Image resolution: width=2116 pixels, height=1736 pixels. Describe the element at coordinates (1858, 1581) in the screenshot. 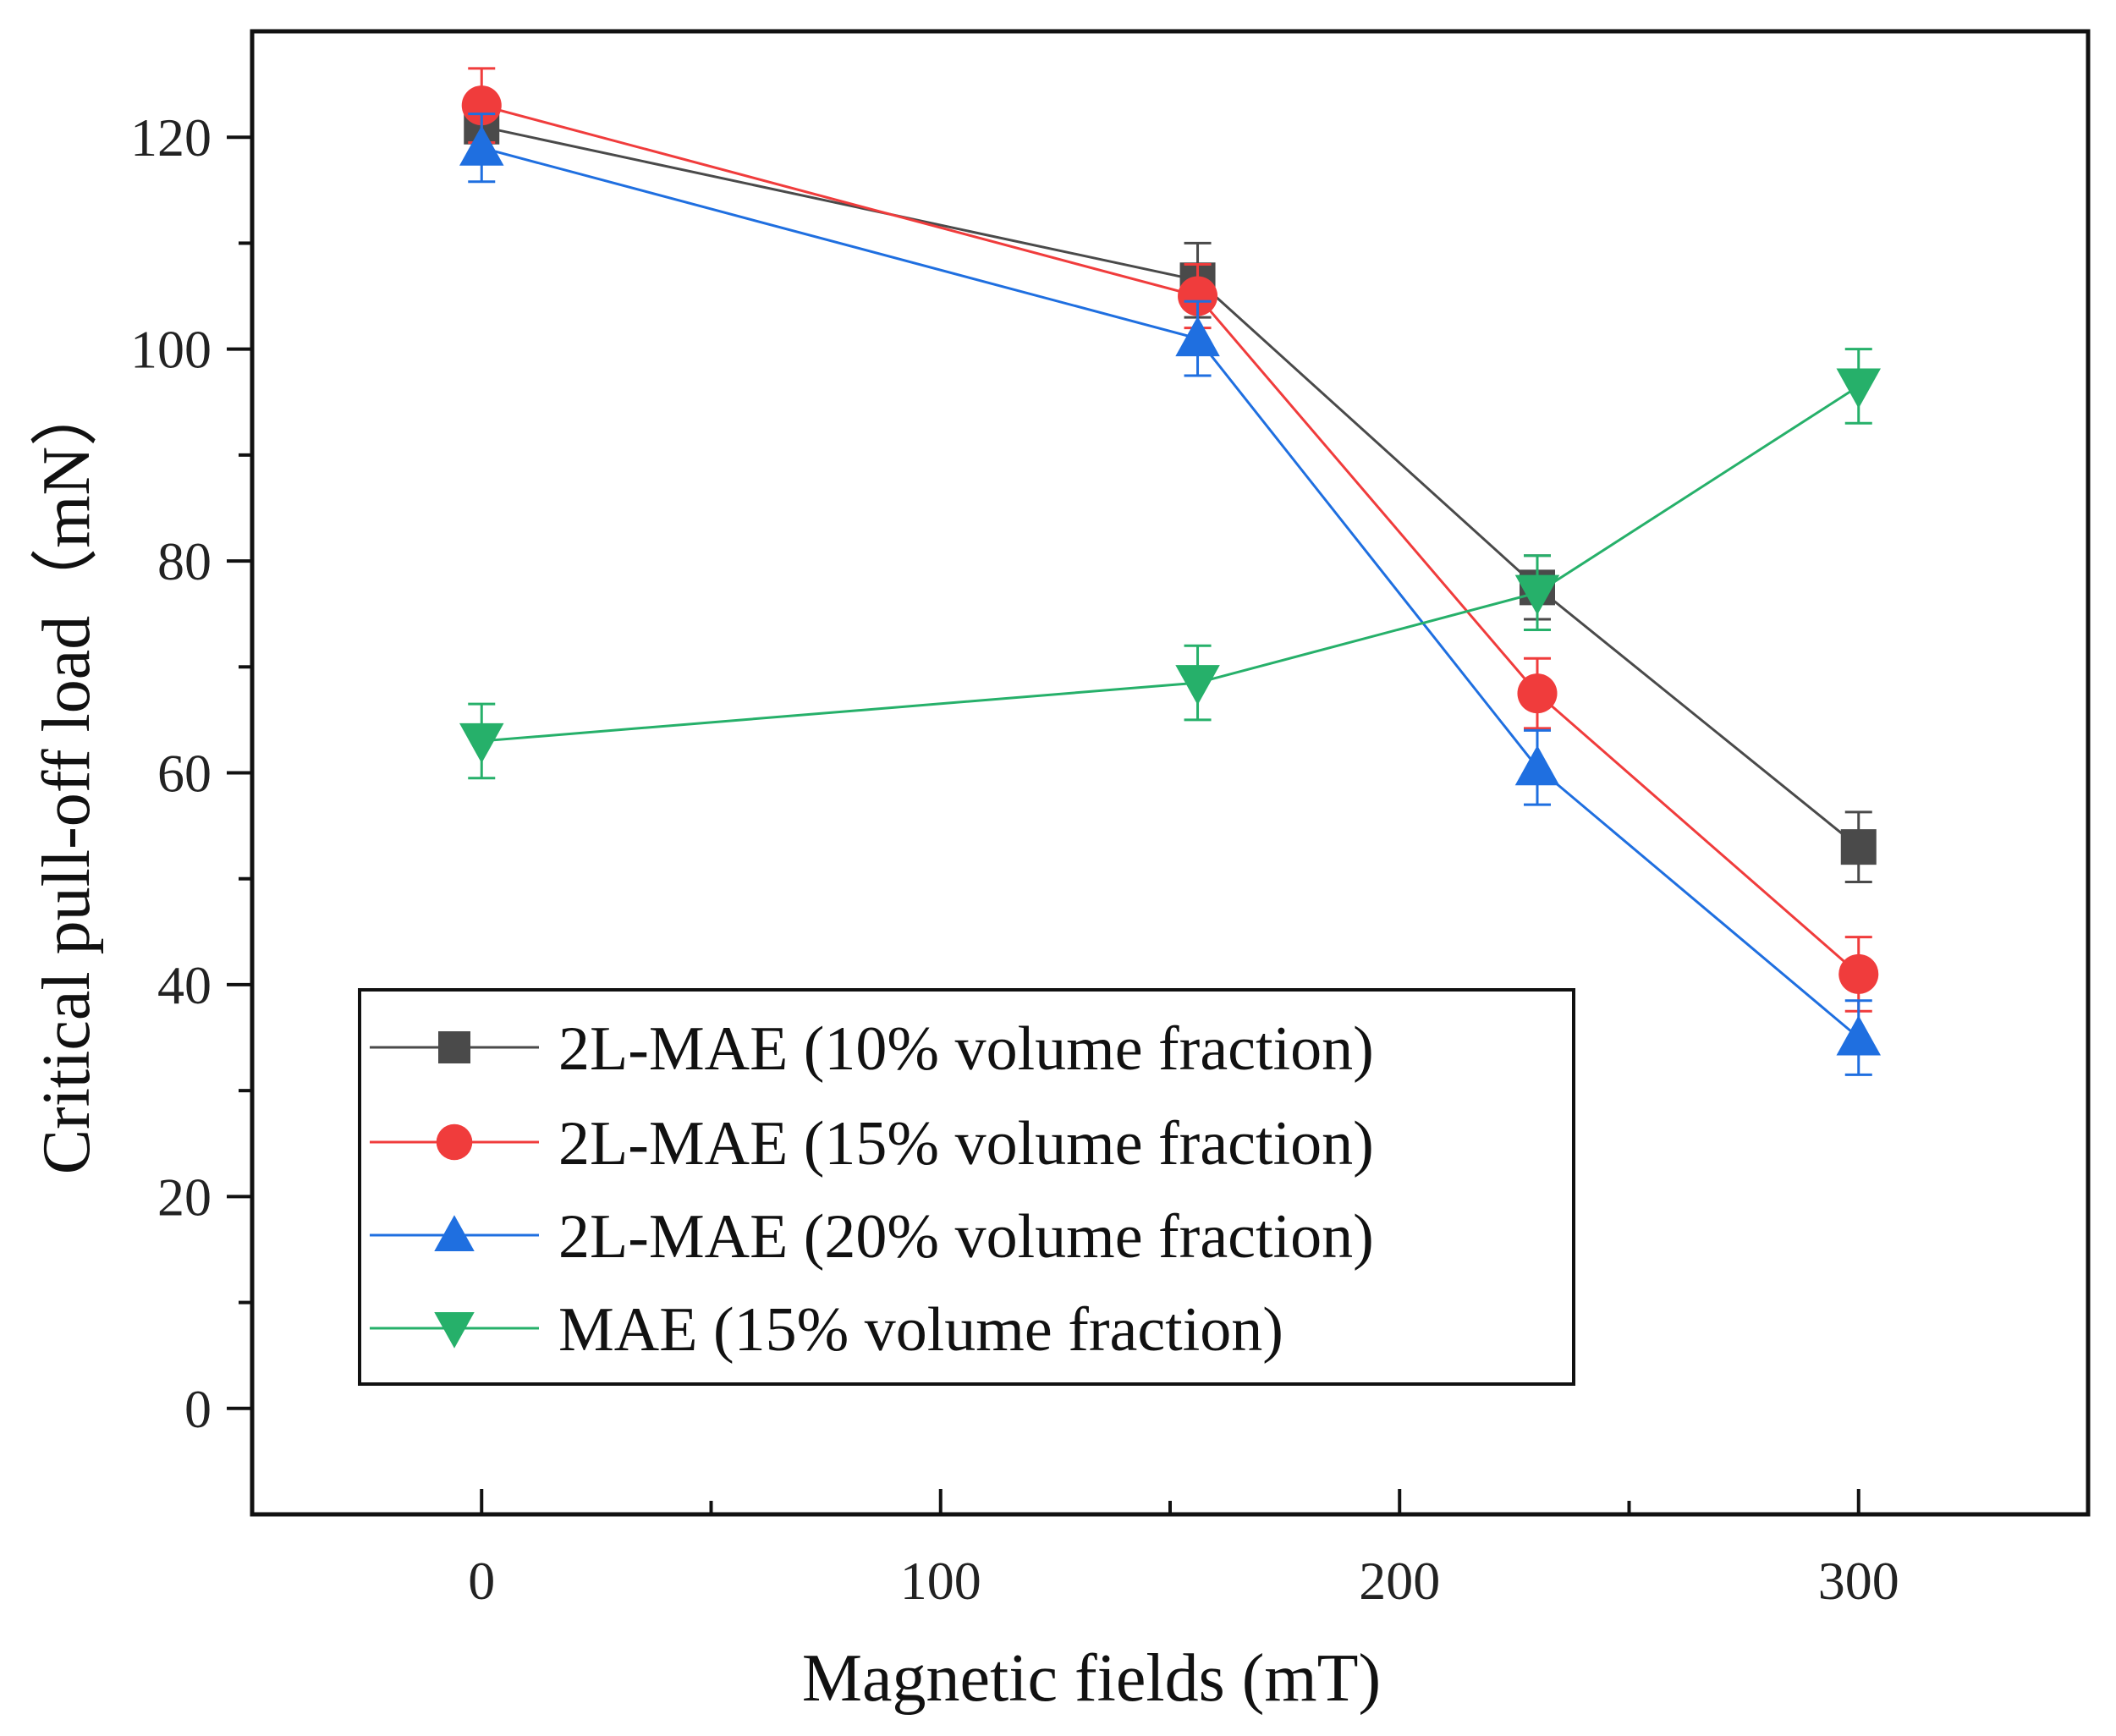

I see `x-tick-label: 300` at that location.